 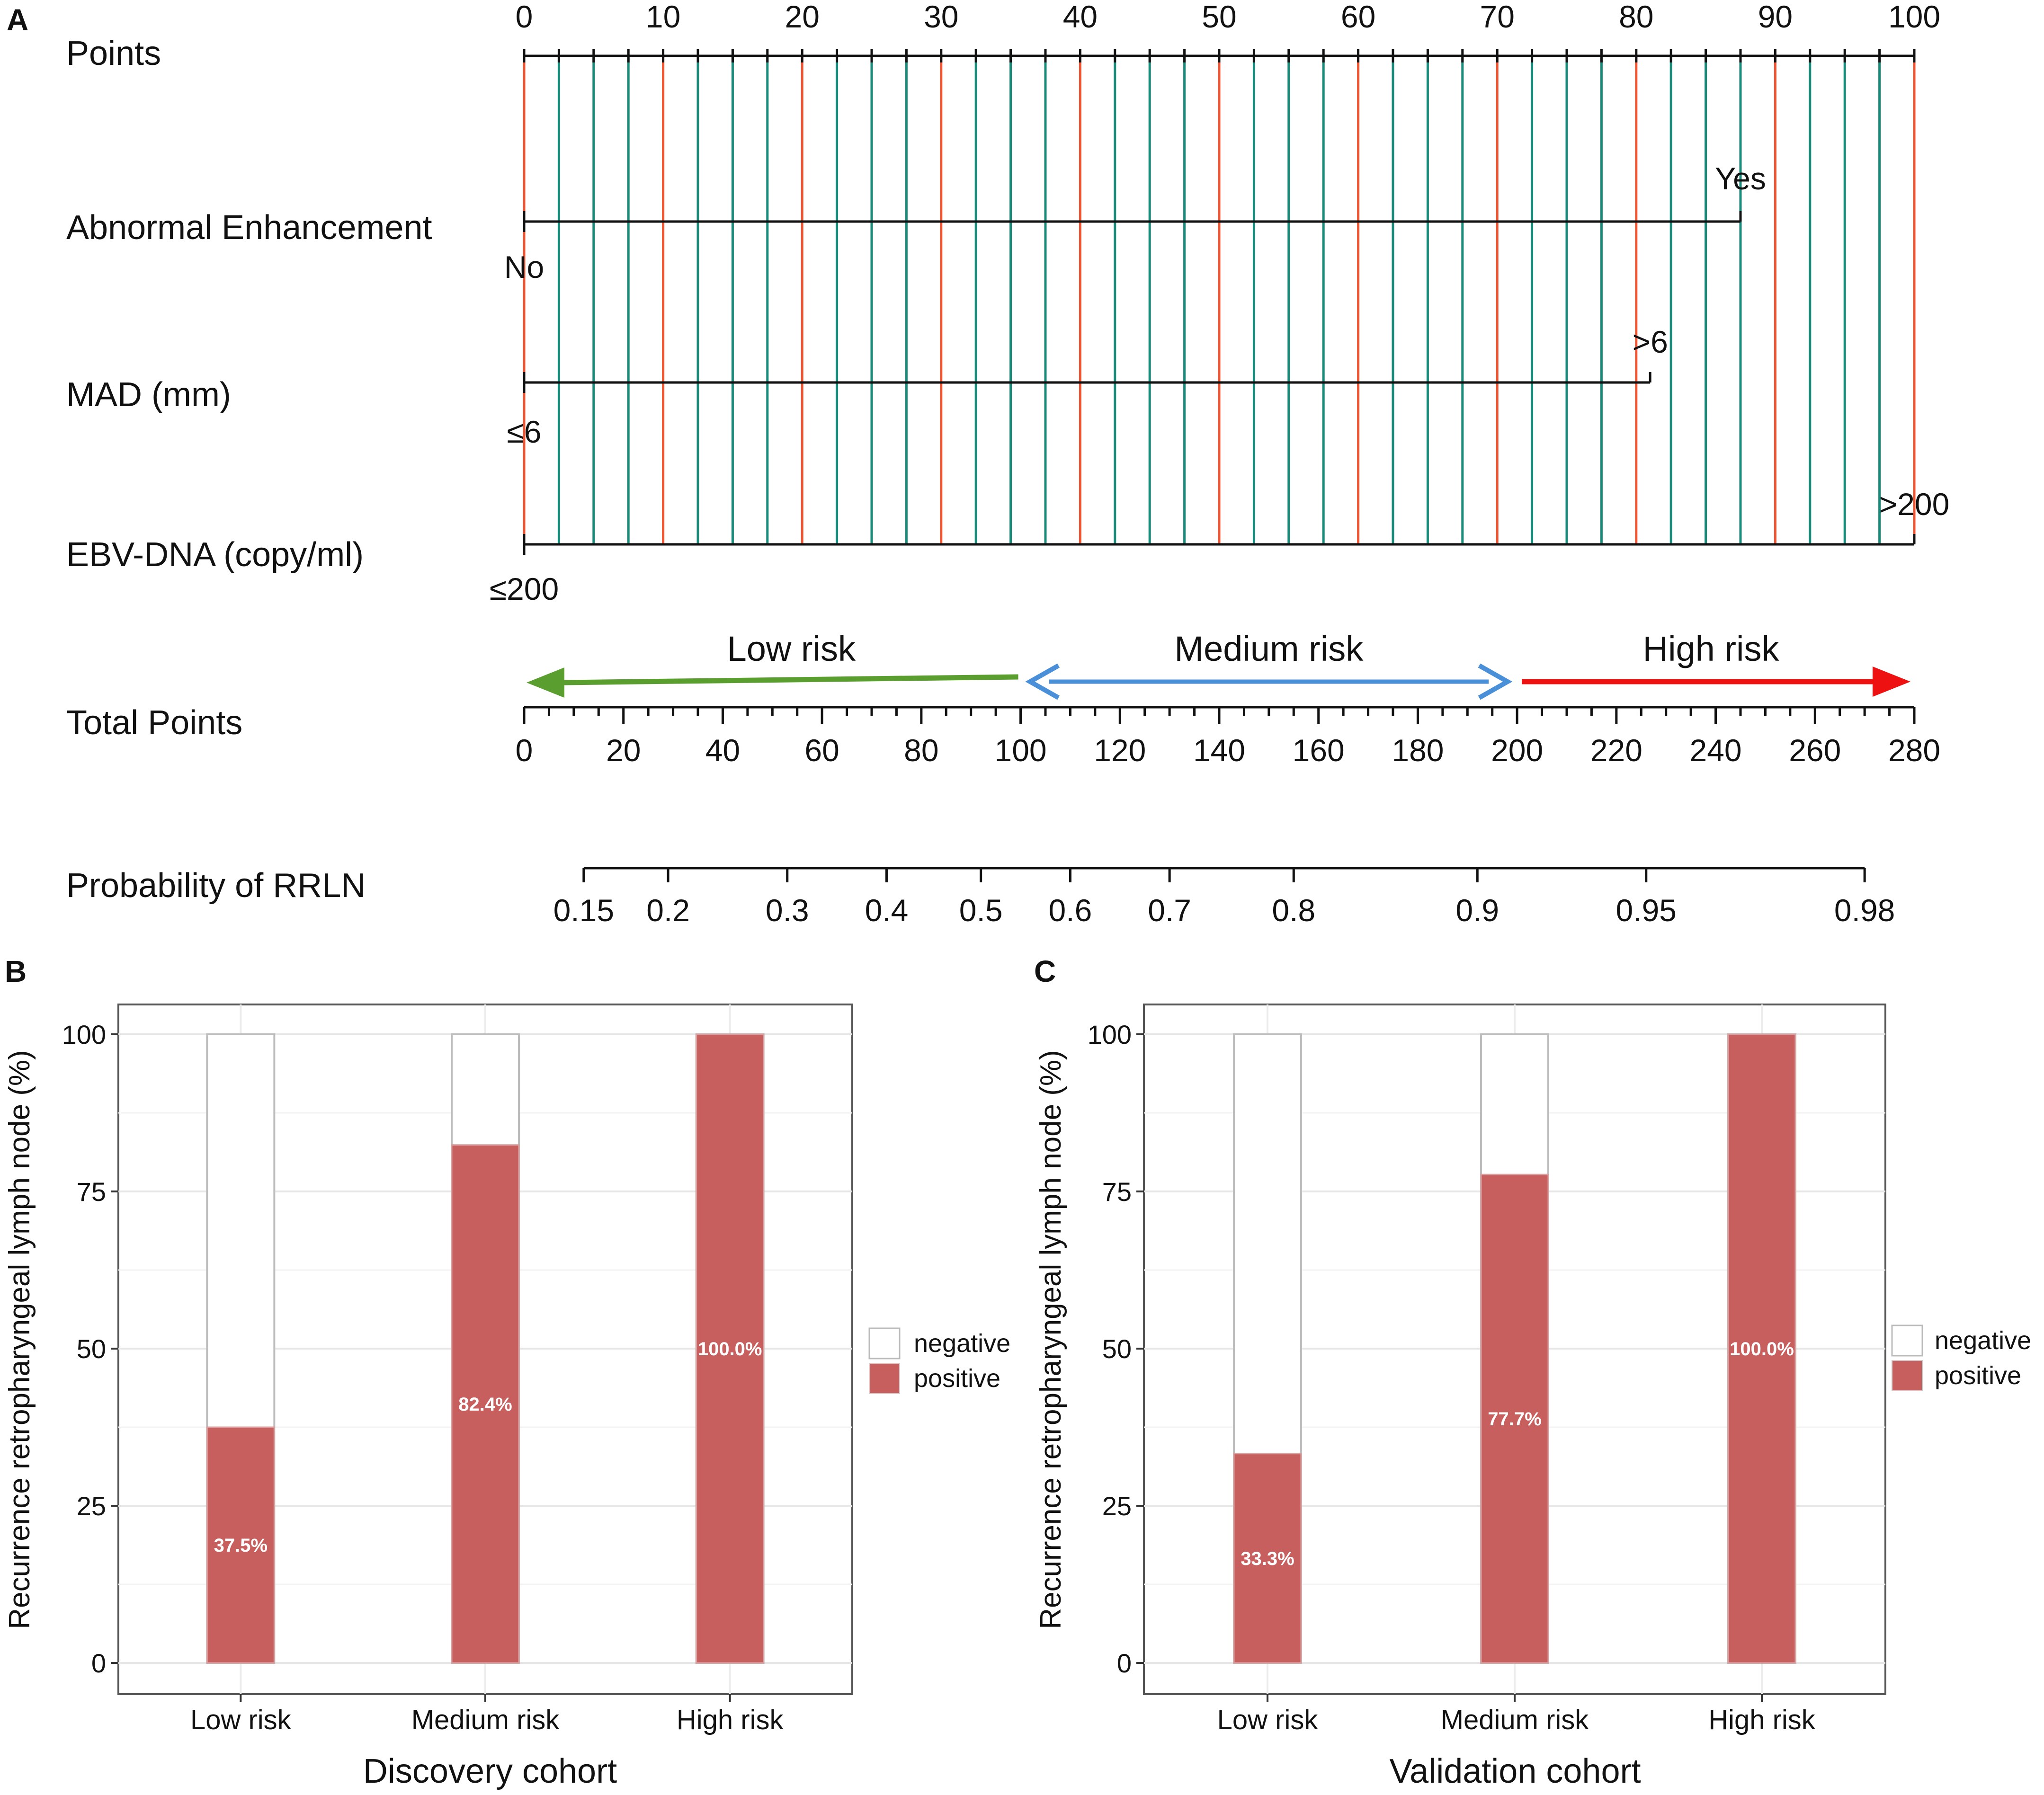 What do you see at coordinates (1219, 17) in the screenshot?
I see `points-tick-label: 50` at bounding box center [1219, 17].